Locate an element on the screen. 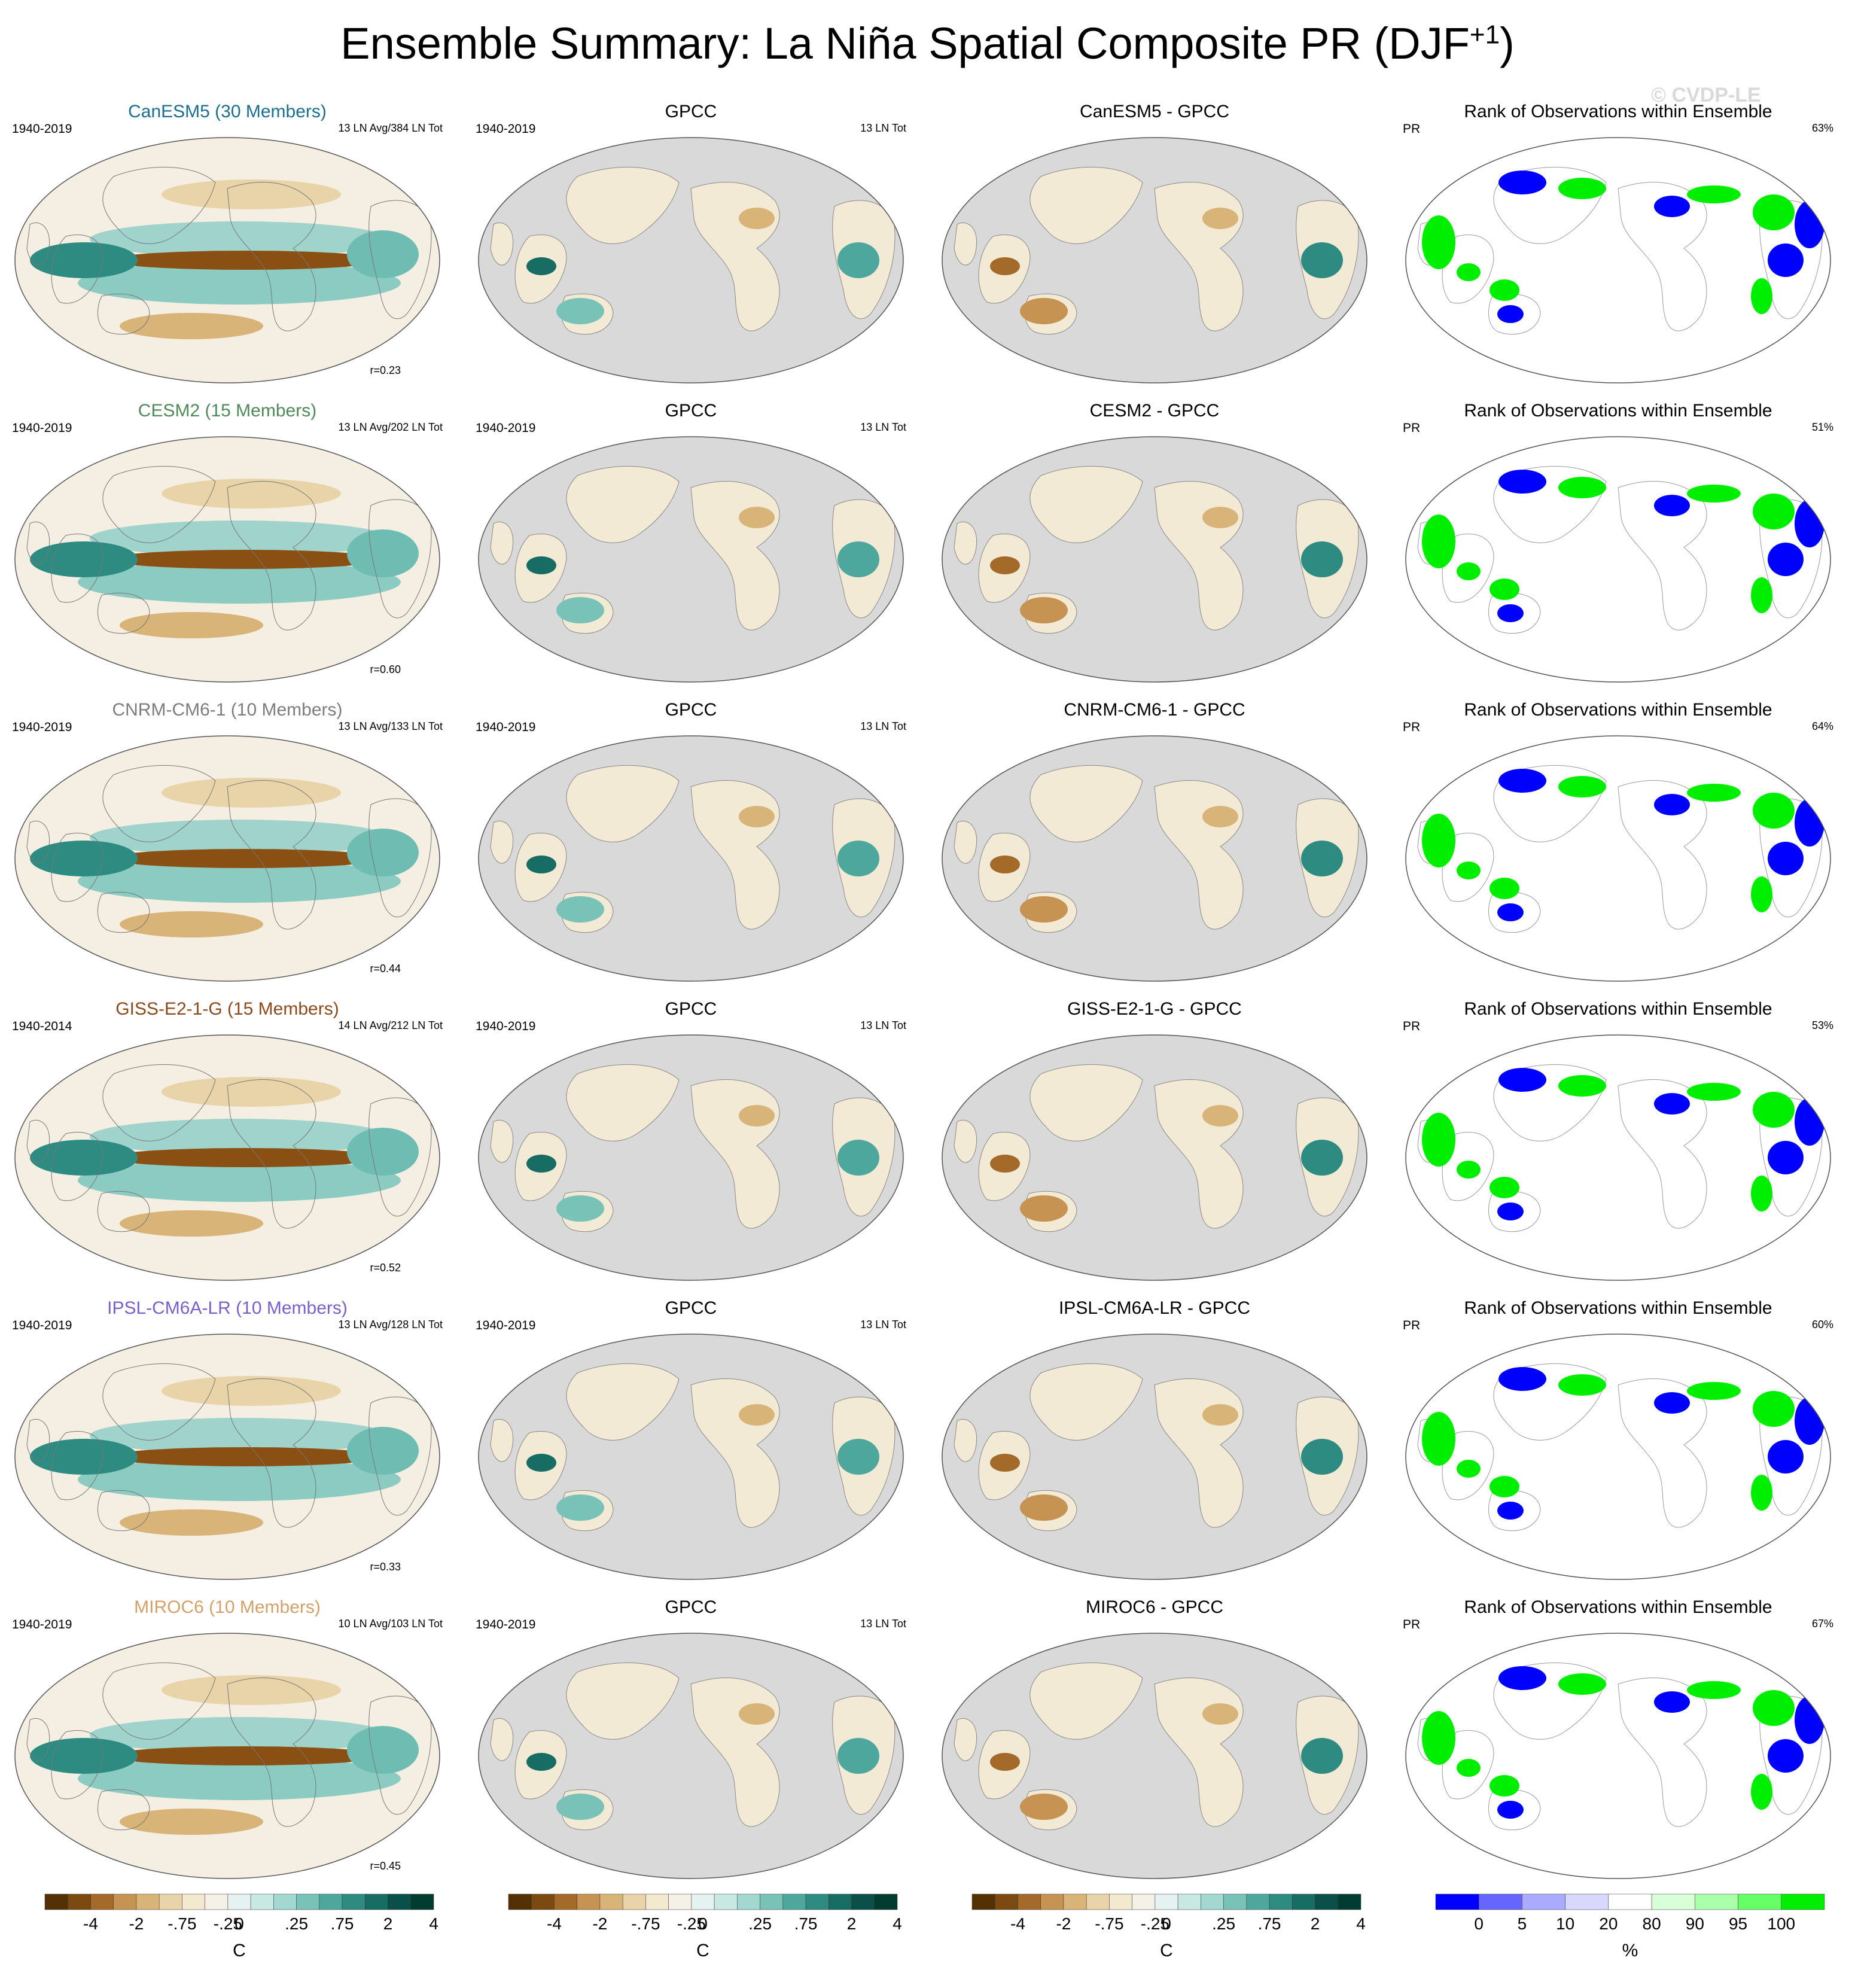 This screenshot has width=1855, height=1988. watermark: © CVDP-LE is located at coordinates (1706, 95).